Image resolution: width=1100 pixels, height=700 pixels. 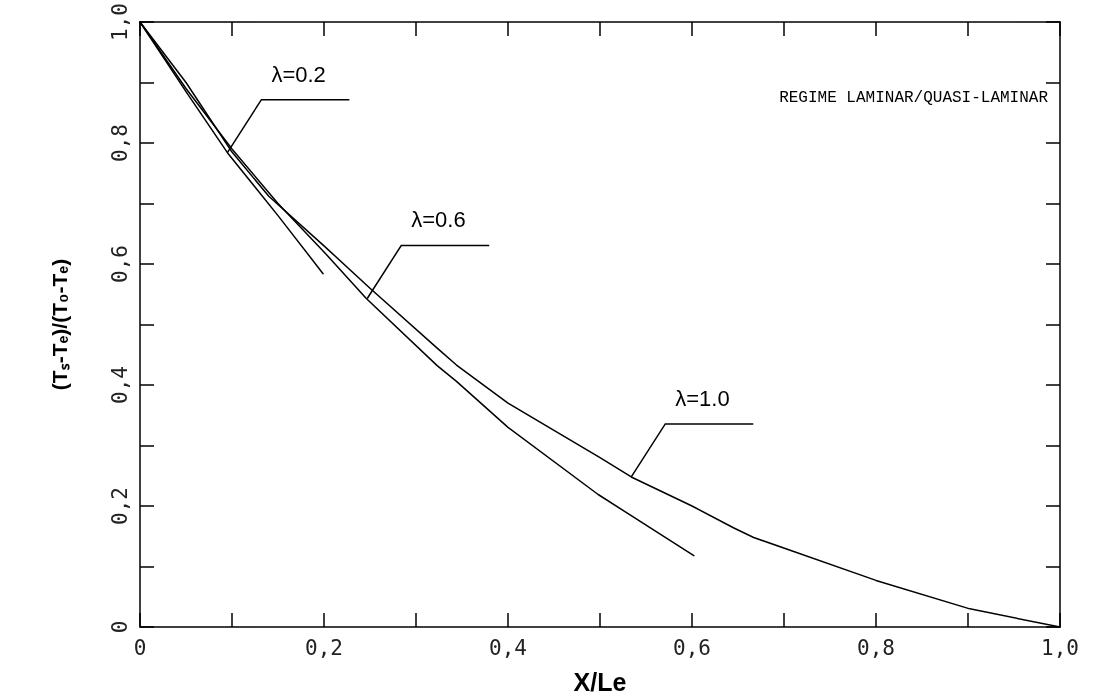 I want to click on x-tick-label: 1,0, so click(x=1060, y=647).